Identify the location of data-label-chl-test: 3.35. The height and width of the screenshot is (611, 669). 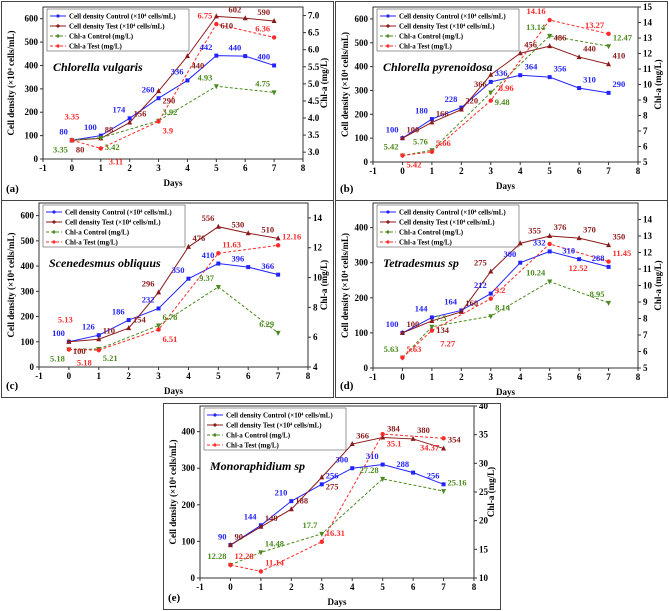
(71, 116).